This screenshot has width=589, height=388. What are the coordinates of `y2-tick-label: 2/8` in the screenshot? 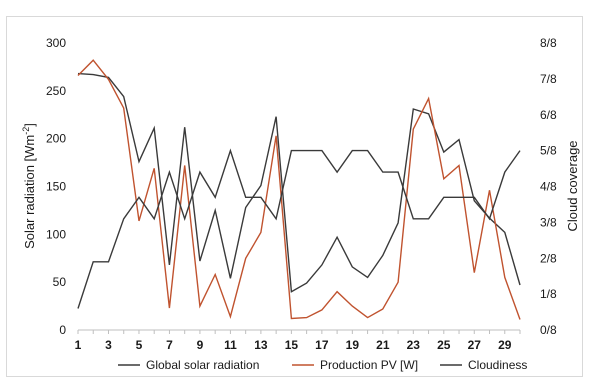 It's located at (548, 258).